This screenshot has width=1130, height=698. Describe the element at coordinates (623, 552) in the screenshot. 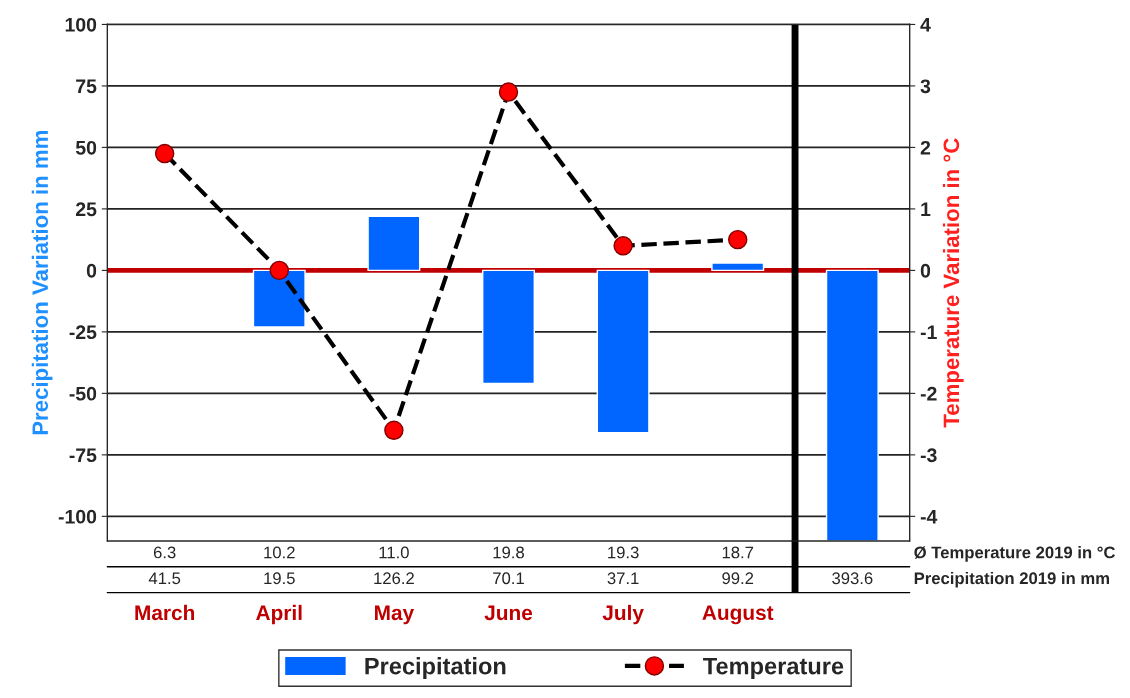

I see `text: 19.3` at that location.